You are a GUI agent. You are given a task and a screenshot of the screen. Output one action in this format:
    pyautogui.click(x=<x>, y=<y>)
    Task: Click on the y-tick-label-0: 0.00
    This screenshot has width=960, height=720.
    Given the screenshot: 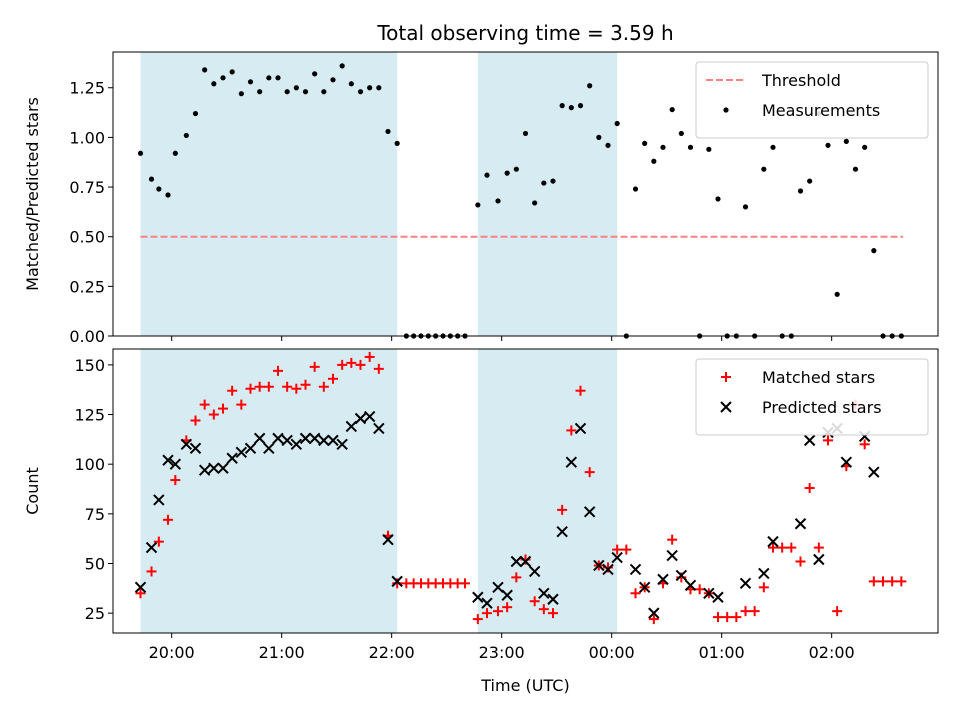 What is the action you would take?
    pyautogui.click(x=87, y=336)
    